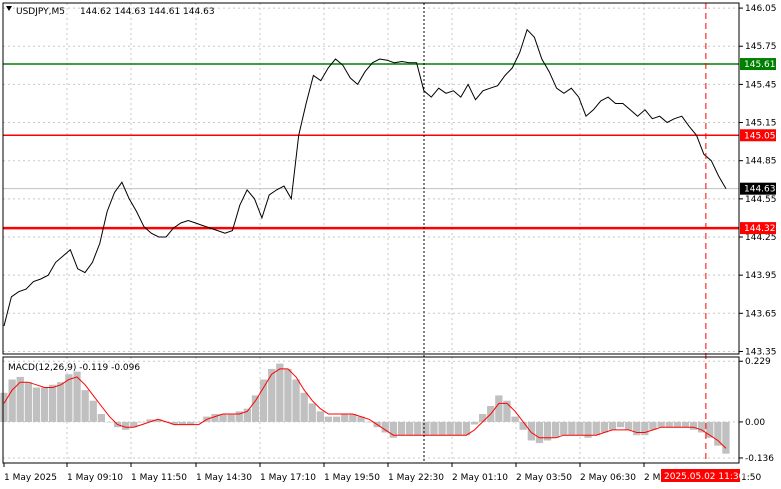 This screenshot has height=489, width=781. Describe the element at coordinates (652, 478) in the screenshot. I see `time-tick-label: 2 M` at that location.